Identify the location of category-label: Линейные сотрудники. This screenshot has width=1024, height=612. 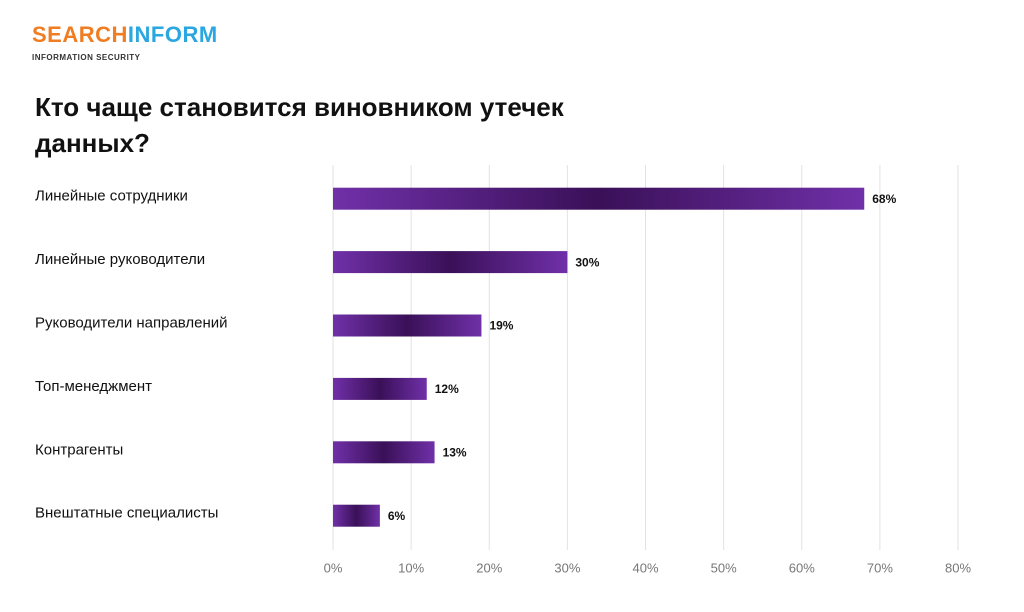
(111, 196).